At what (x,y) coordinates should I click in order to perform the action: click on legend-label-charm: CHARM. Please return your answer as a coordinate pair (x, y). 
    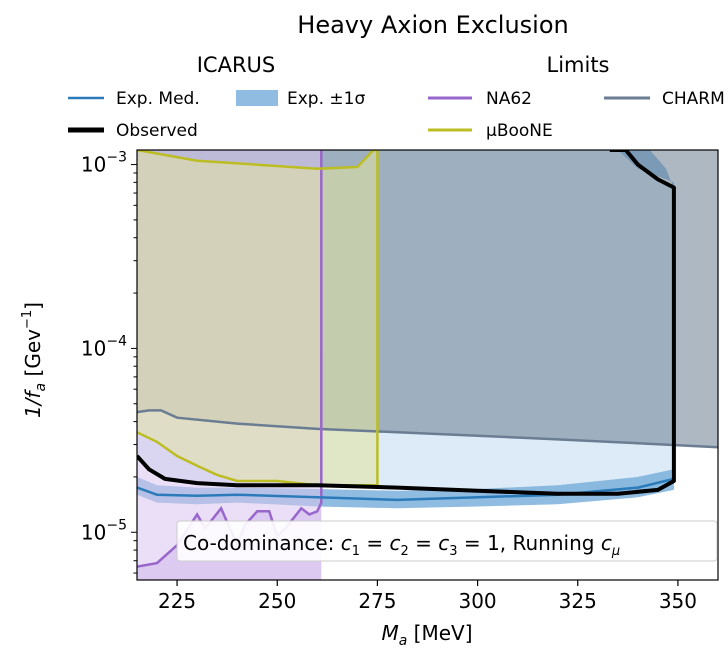
    Looking at the image, I should click on (693, 99).